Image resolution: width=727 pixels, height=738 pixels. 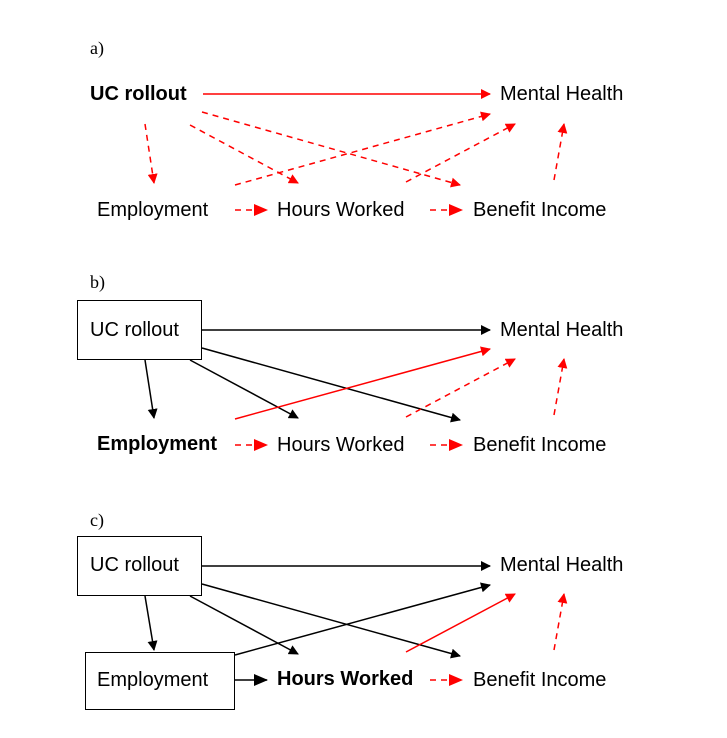 I want to click on arrow-a-uc-to-hours-worked, so click(x=244, y=154).